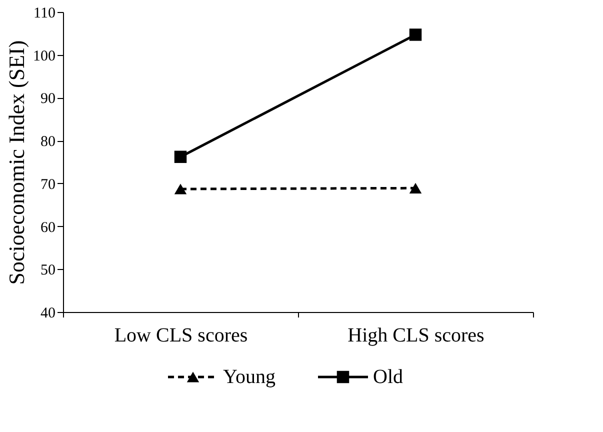  I want to click on legend-label: Young, so click(249, 377).